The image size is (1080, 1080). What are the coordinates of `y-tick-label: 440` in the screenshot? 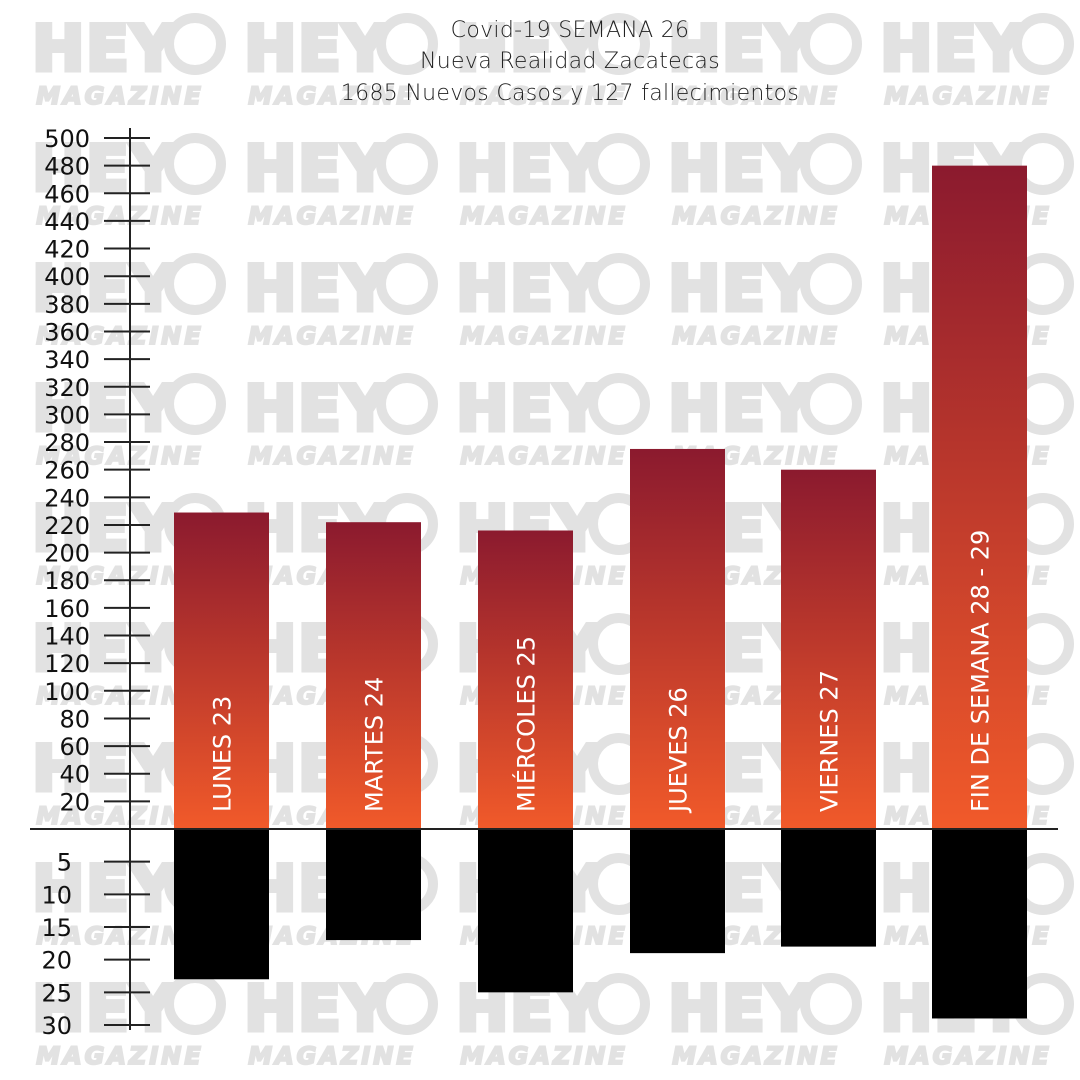 It's located at (67, 222).